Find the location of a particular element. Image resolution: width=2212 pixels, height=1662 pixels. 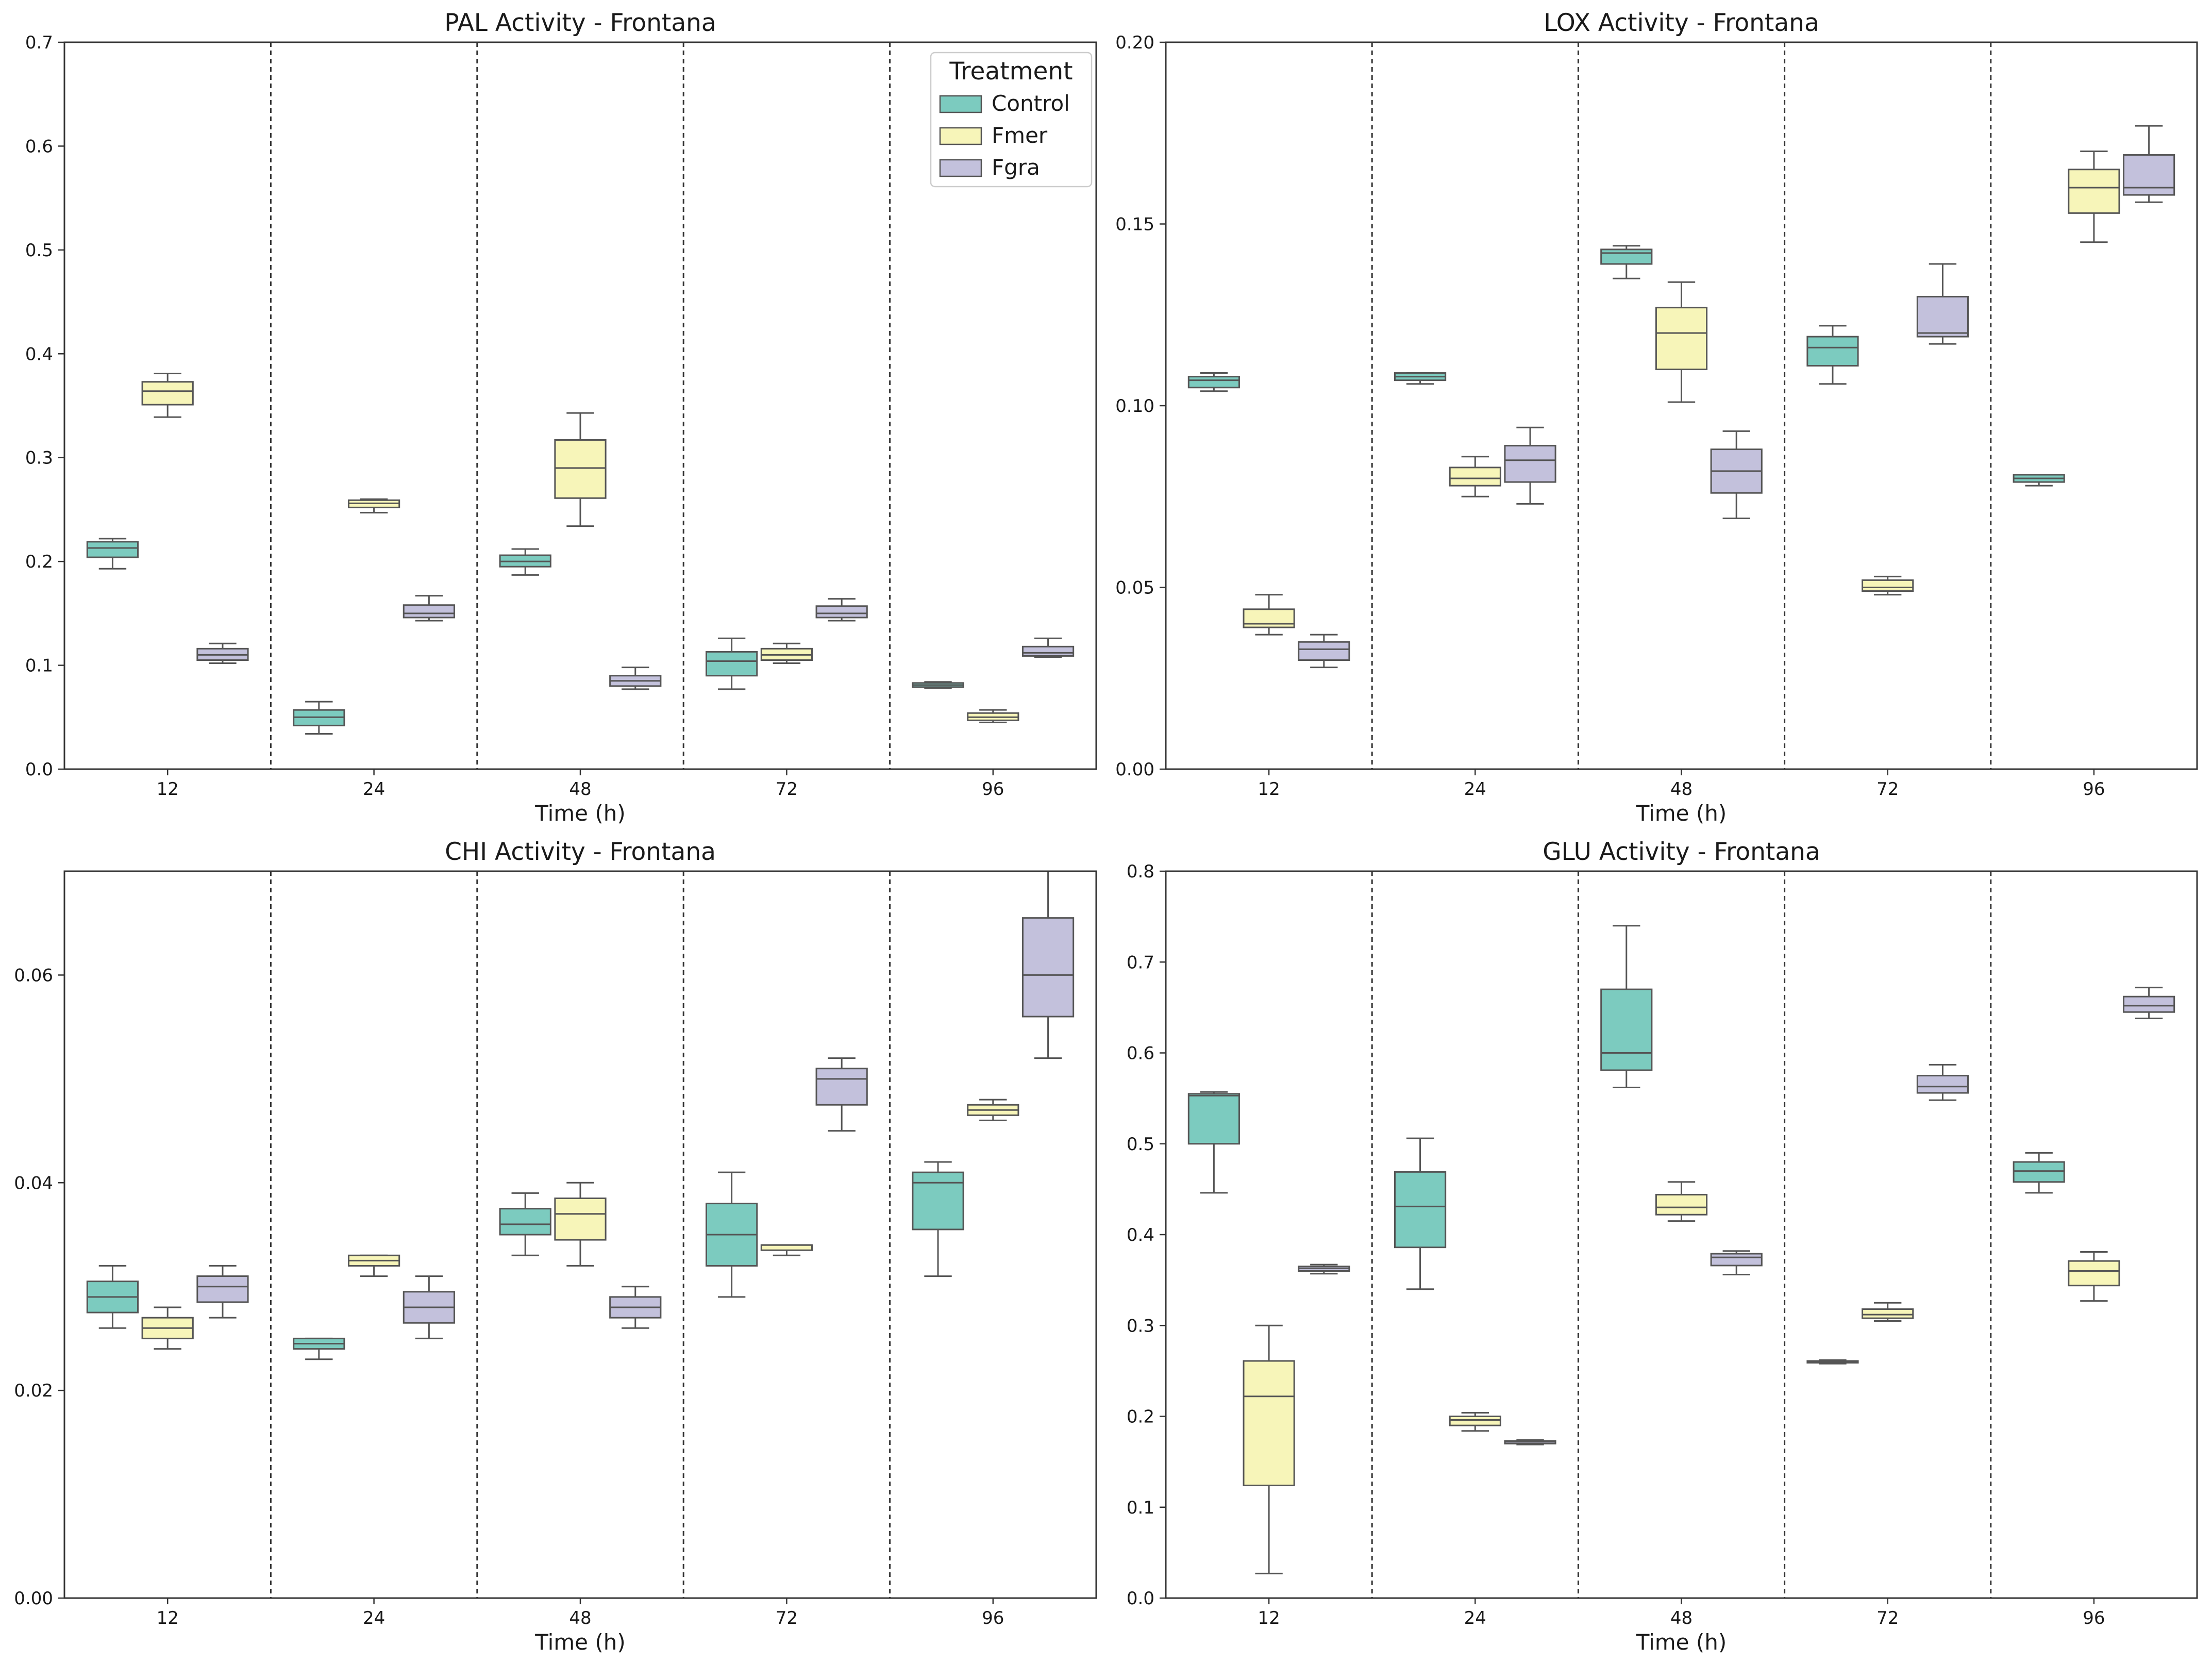

chart-title: CHI Activity - Frontana is located at coordinates (580, 852).